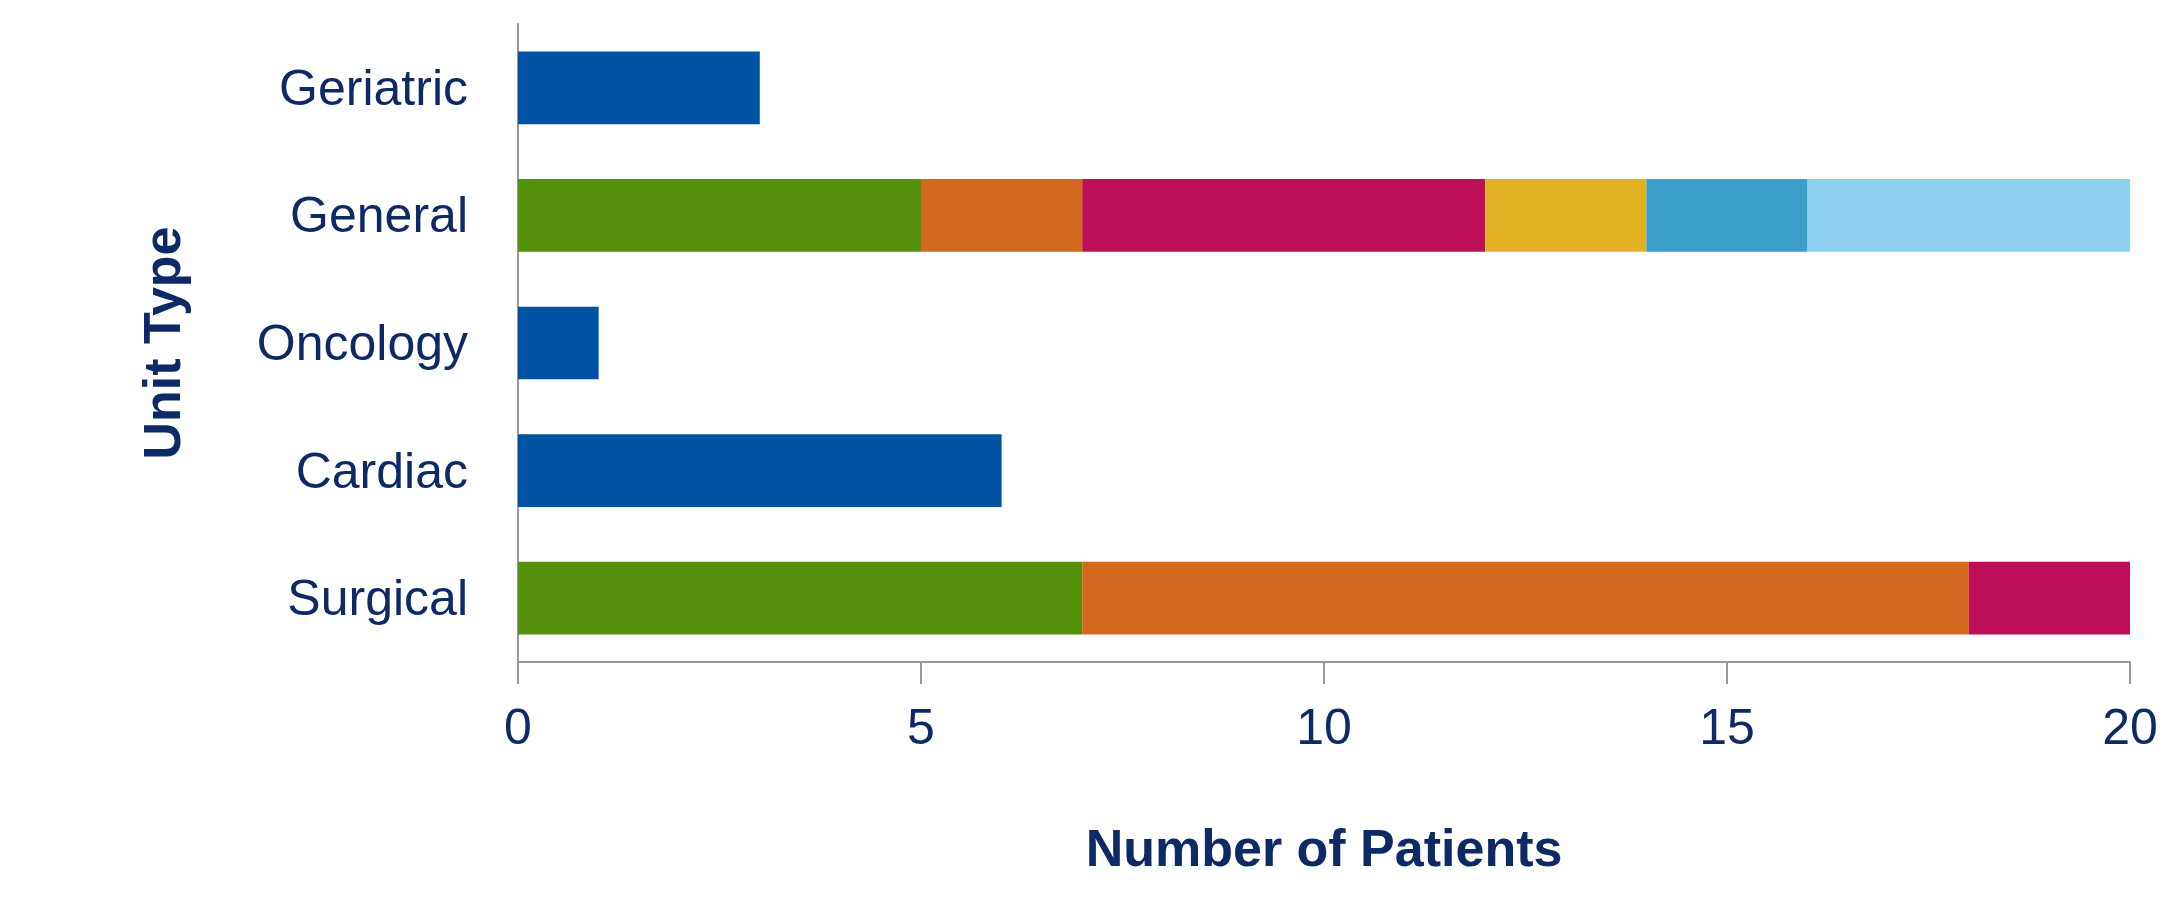 This screenshot has width=2182, height=898. Describe the element at coordinates (162, 343) in the screenshot. I see `y-axis-title: Unit Type` at that location.